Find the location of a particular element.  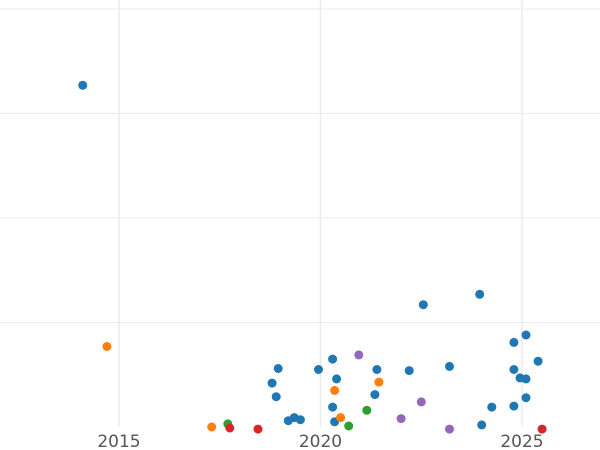

x-tick-label-2015: 2015 is located at coordinates (118, 441).